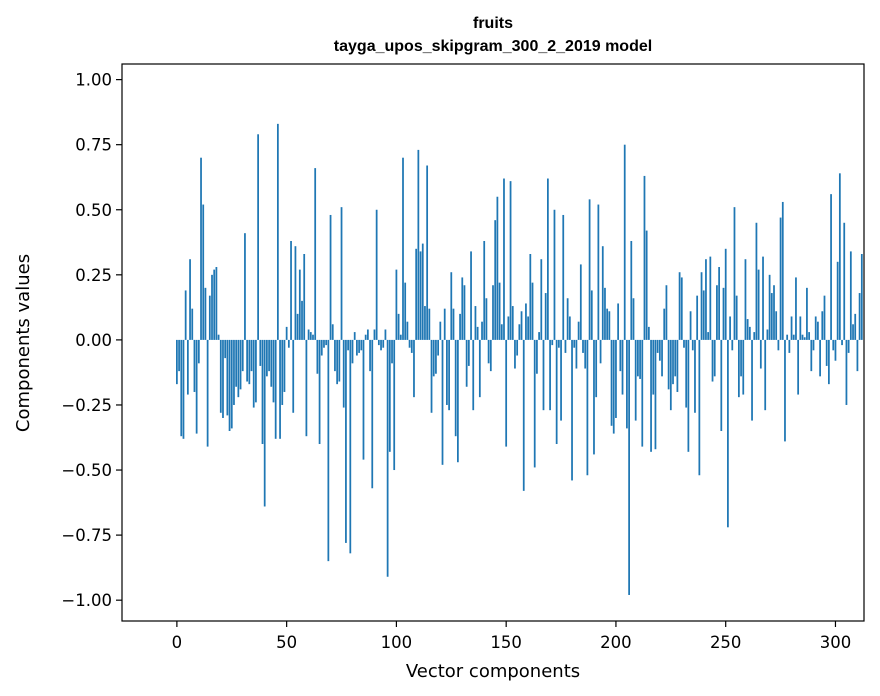 This screenshot has width=880, height=696. What do you see at coordinates (493, 23) in the screenshot?
I see `chart-title: fruits` at bounding box center [493, 23].